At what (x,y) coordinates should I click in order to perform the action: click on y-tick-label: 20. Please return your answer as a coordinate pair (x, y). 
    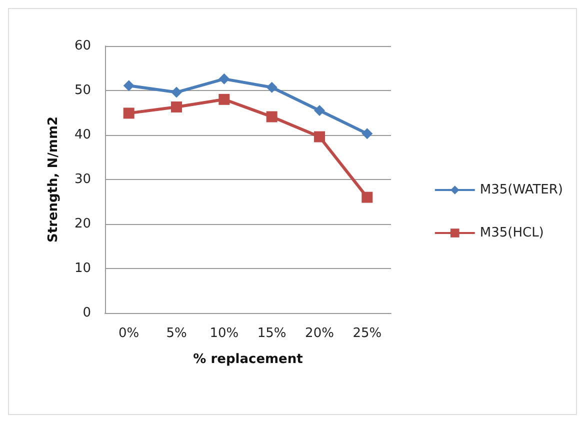
    Looking at the image, I should click on (82, 224).